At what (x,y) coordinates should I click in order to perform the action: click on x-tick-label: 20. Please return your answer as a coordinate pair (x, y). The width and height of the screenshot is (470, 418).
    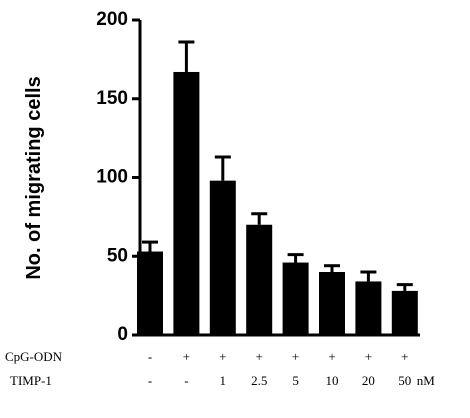
    Looking at the image, I should click on (368, 380).